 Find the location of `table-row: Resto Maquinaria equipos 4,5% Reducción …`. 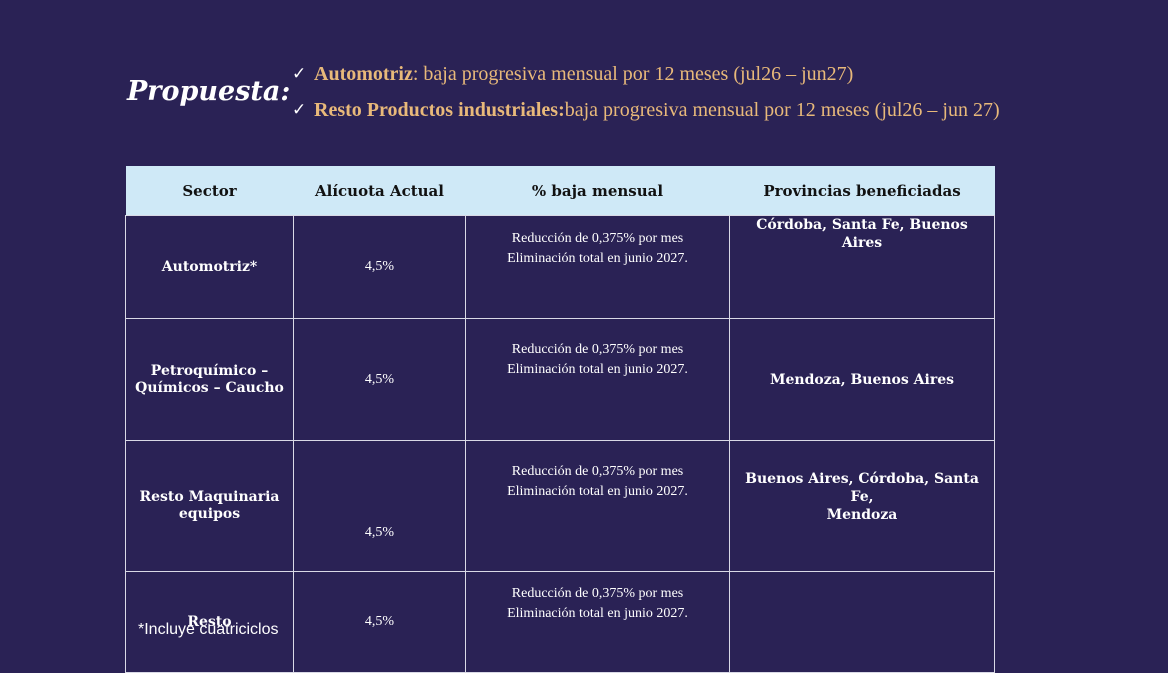

table-row: Resto Maquinaria equipos 4,5% Reducción … is located at coordinates (560, 506).